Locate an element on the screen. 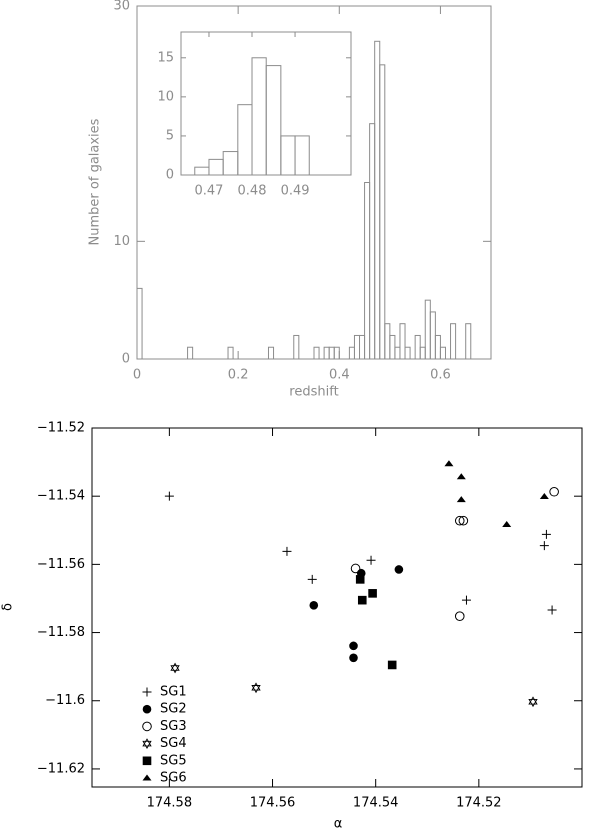 The image size is (600, 830). y-tick-label: −11.56 is located at coordinates (61, 564).